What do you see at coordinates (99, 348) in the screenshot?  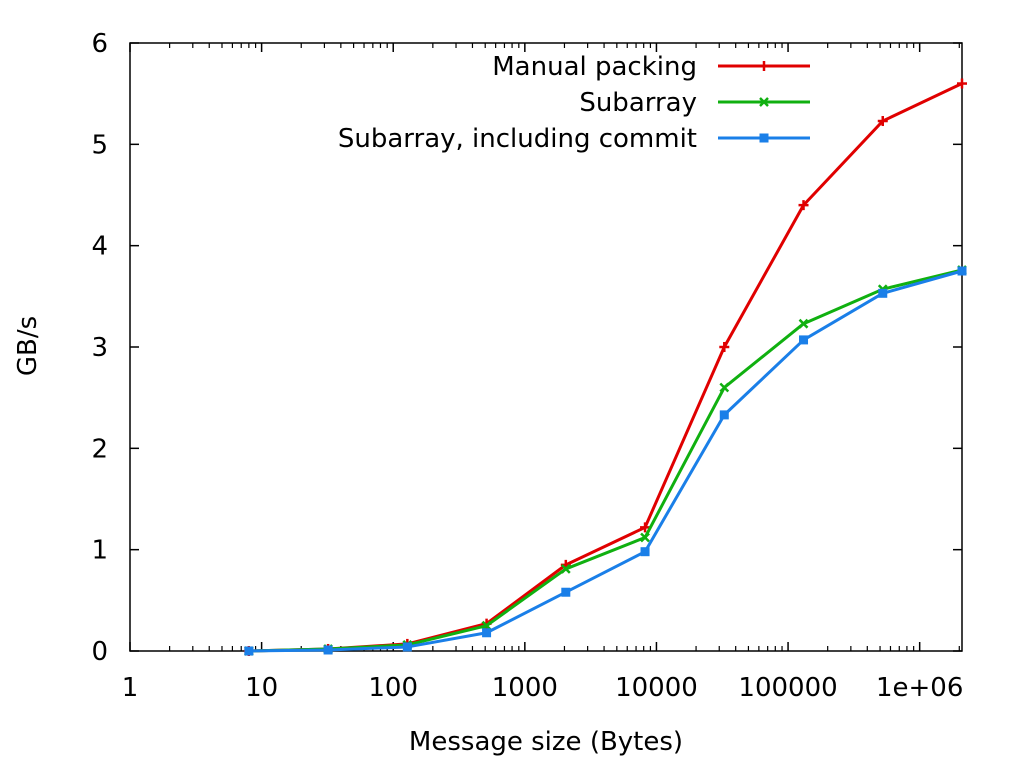 I see `y-tick-label: 3` at bounding box center [99, 348].